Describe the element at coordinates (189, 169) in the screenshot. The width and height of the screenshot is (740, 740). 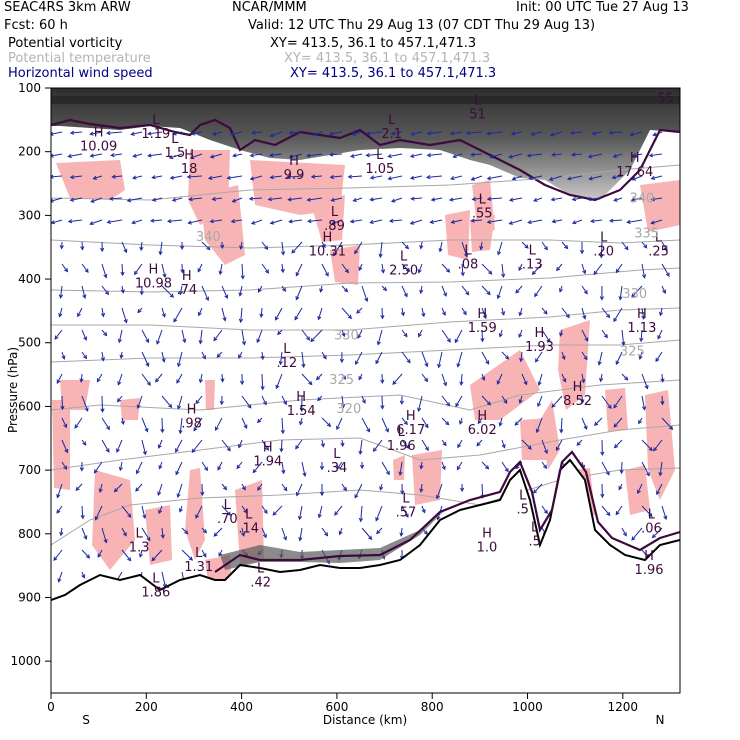
I see `lh-value: 18` at that location.